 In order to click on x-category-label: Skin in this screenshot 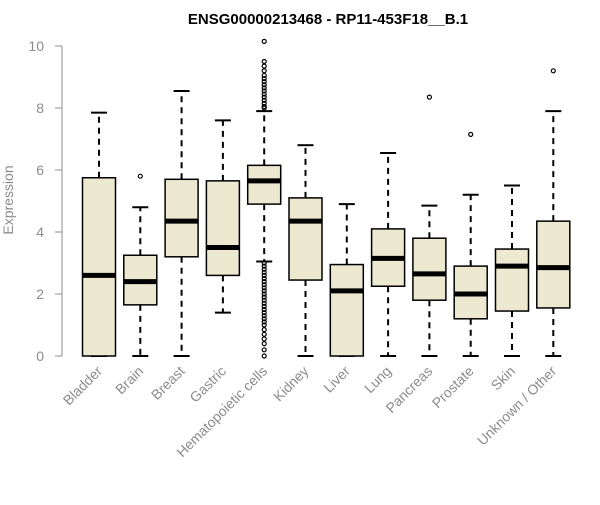, I will do `click(503, 378)`.